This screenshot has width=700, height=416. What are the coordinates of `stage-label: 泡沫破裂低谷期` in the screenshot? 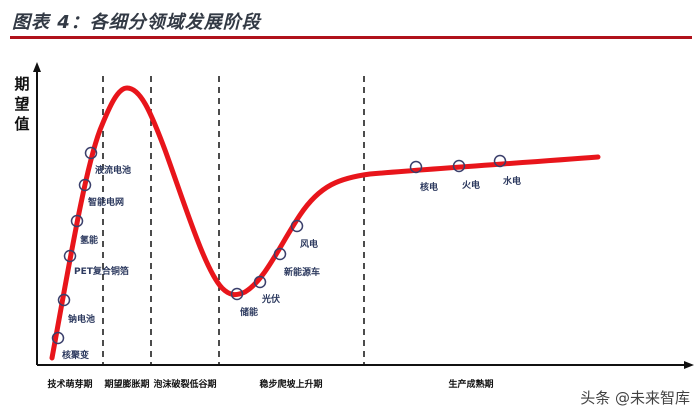 It's located at (184, 384).